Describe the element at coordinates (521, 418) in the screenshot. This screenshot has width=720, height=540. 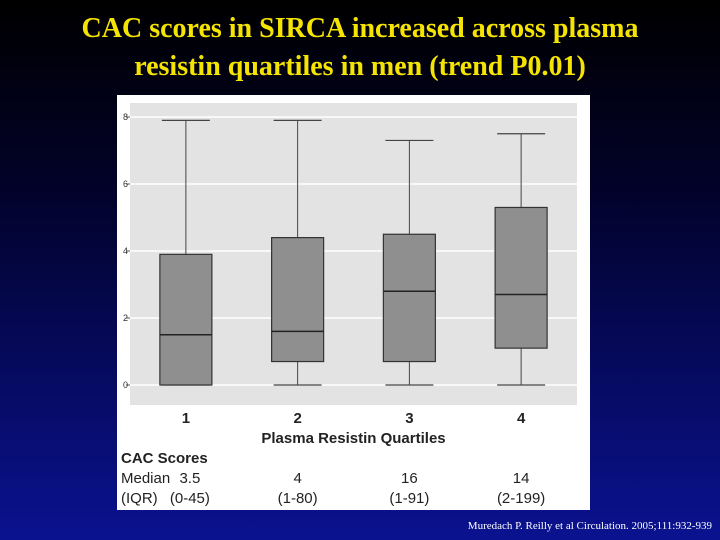
I see `x-tick-label: 4` at that location.